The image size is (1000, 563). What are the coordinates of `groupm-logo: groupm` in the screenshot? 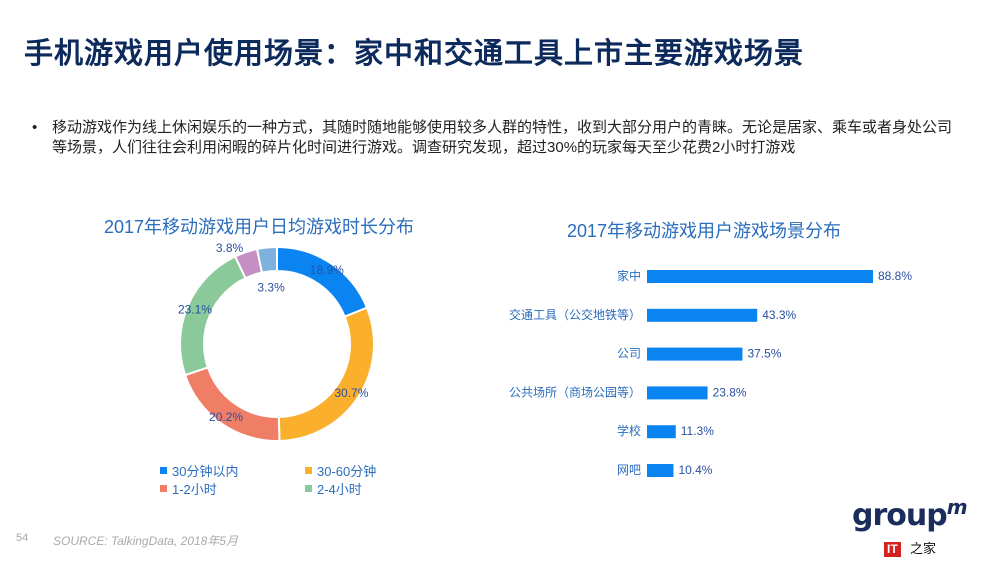 It's located at (910, 515).